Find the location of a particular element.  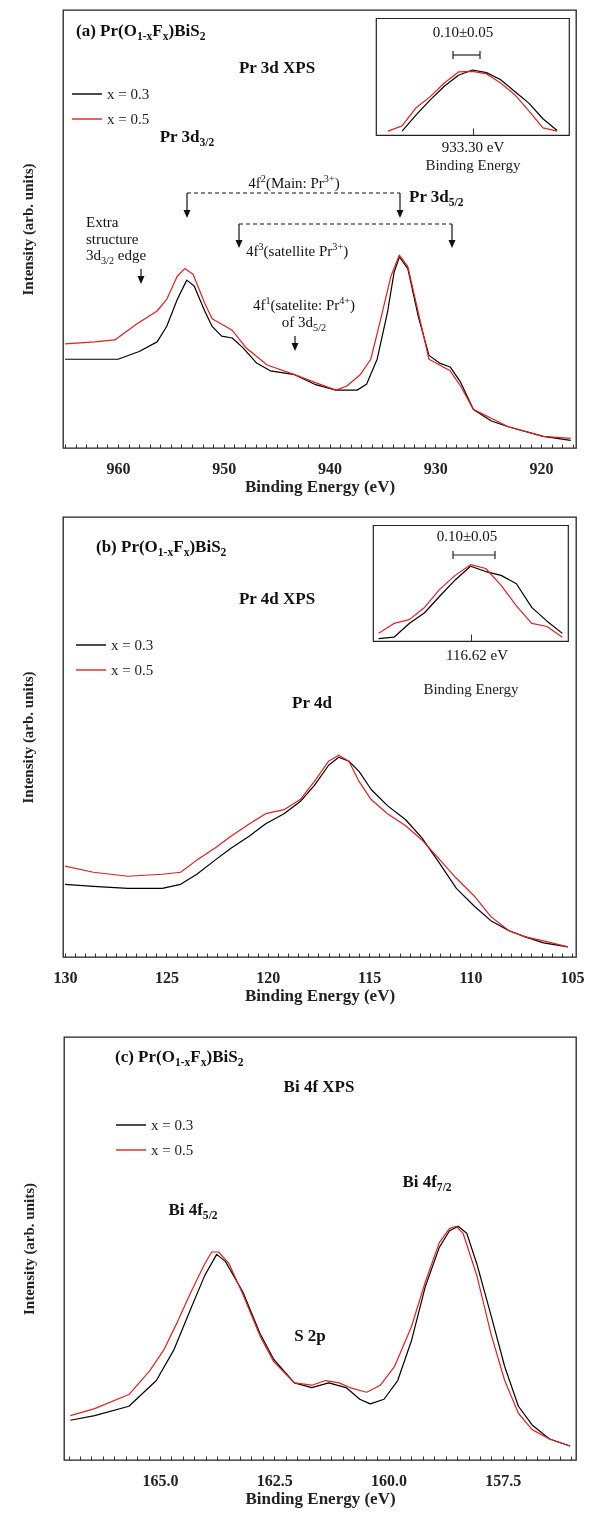

annotation: S 2p is located at coordinates (310, 1335).